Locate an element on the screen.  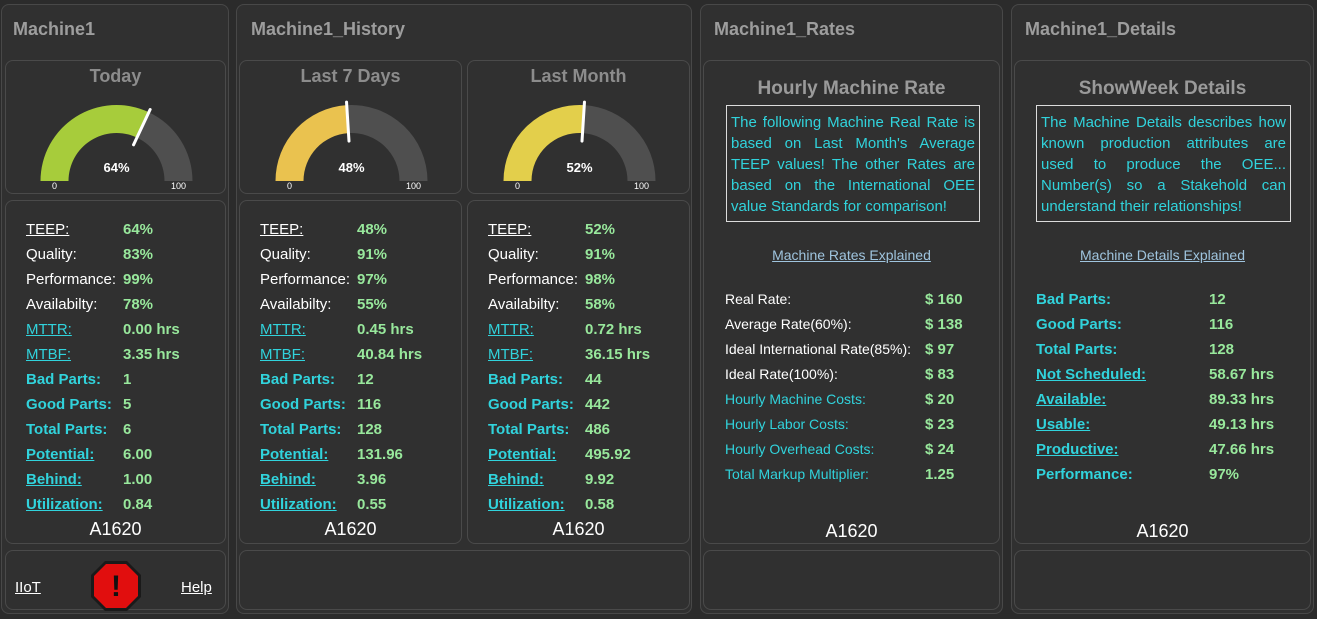
gauge-value-label: 48% is located at coordinates (351, 167).